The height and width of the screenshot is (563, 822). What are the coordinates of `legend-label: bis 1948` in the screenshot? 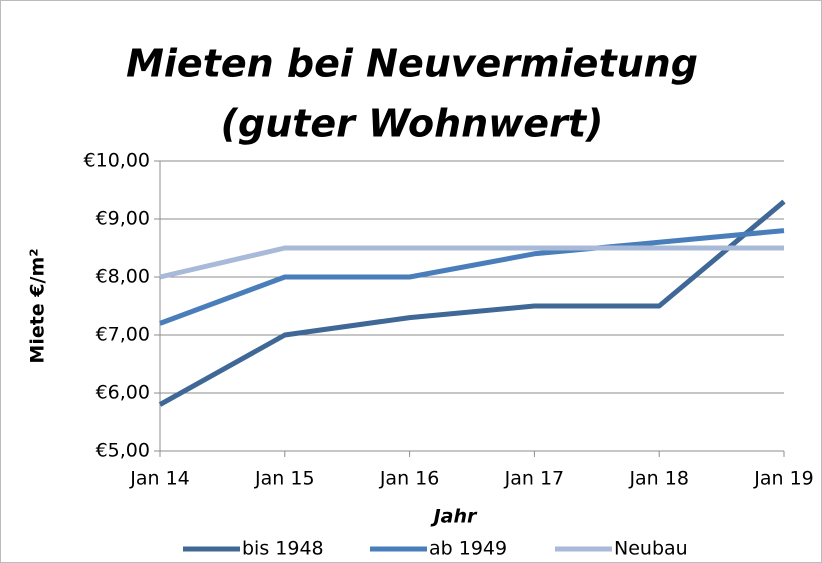 It's located at (283, 549).